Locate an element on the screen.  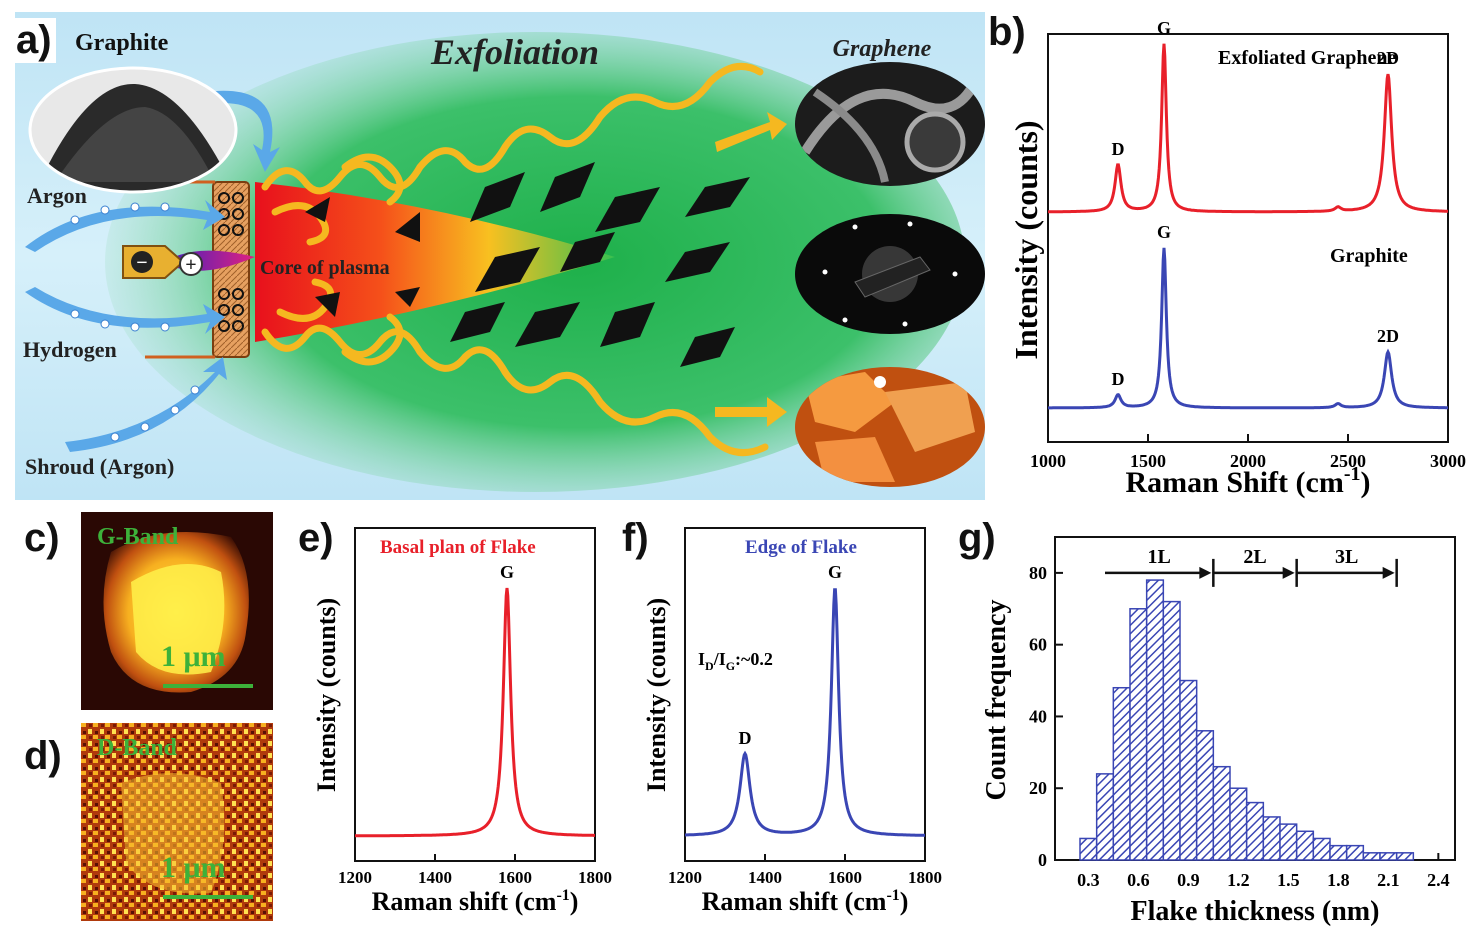
graphite-label: Graphite is located at coordinates (122, 43).